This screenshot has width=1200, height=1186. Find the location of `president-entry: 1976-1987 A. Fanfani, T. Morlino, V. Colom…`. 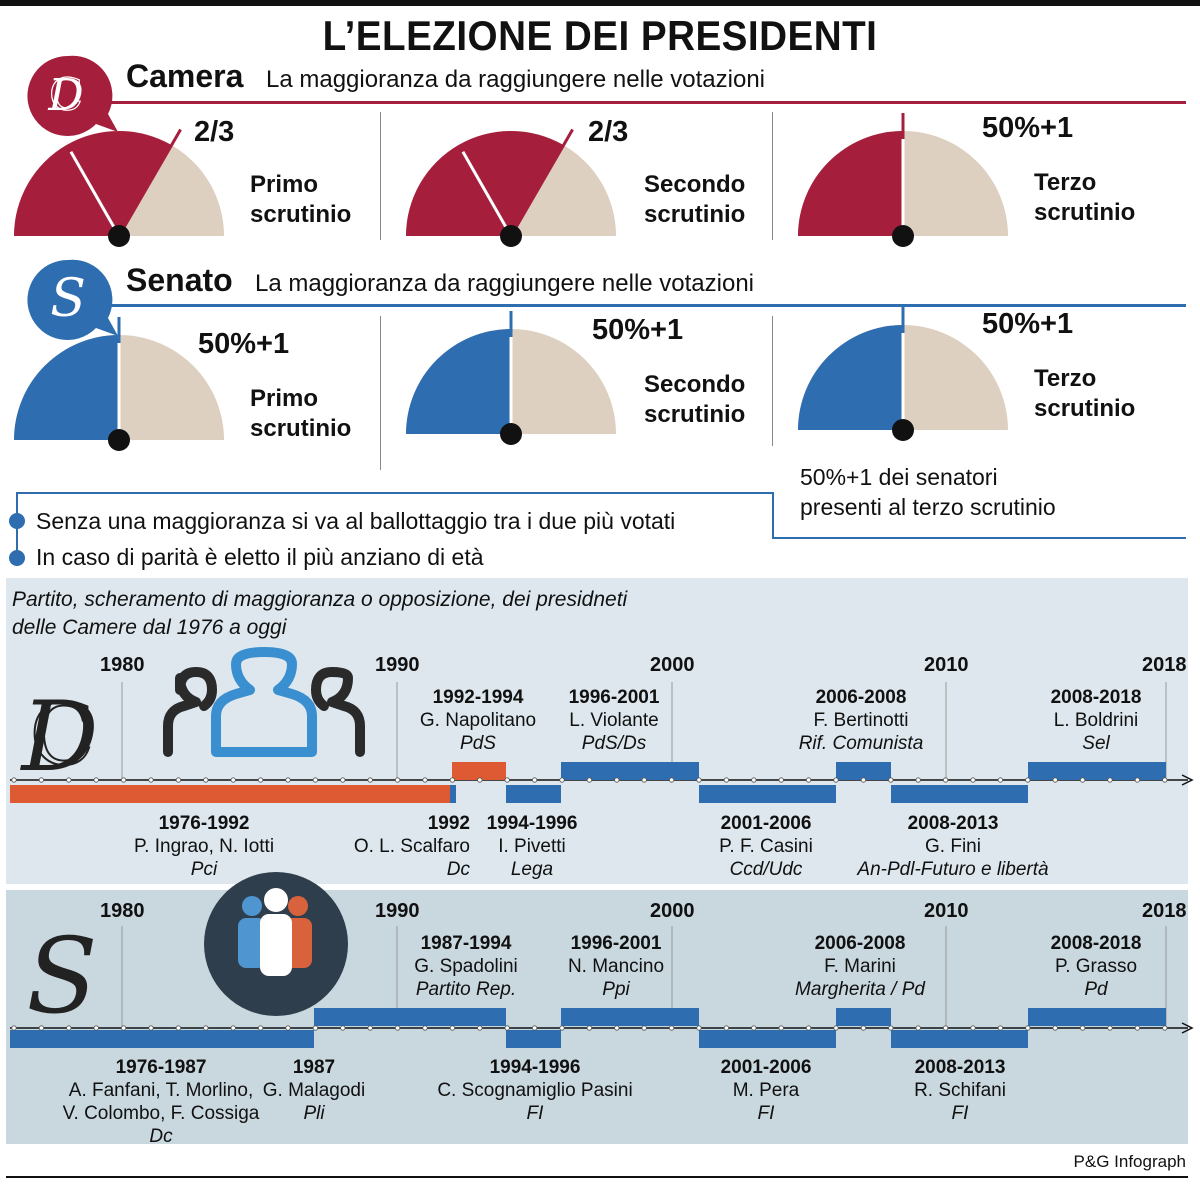

president-entry: 1976-1987 A. Fanfani, T. Morlino, V. Colom… is located at coordinates (161, 1102).